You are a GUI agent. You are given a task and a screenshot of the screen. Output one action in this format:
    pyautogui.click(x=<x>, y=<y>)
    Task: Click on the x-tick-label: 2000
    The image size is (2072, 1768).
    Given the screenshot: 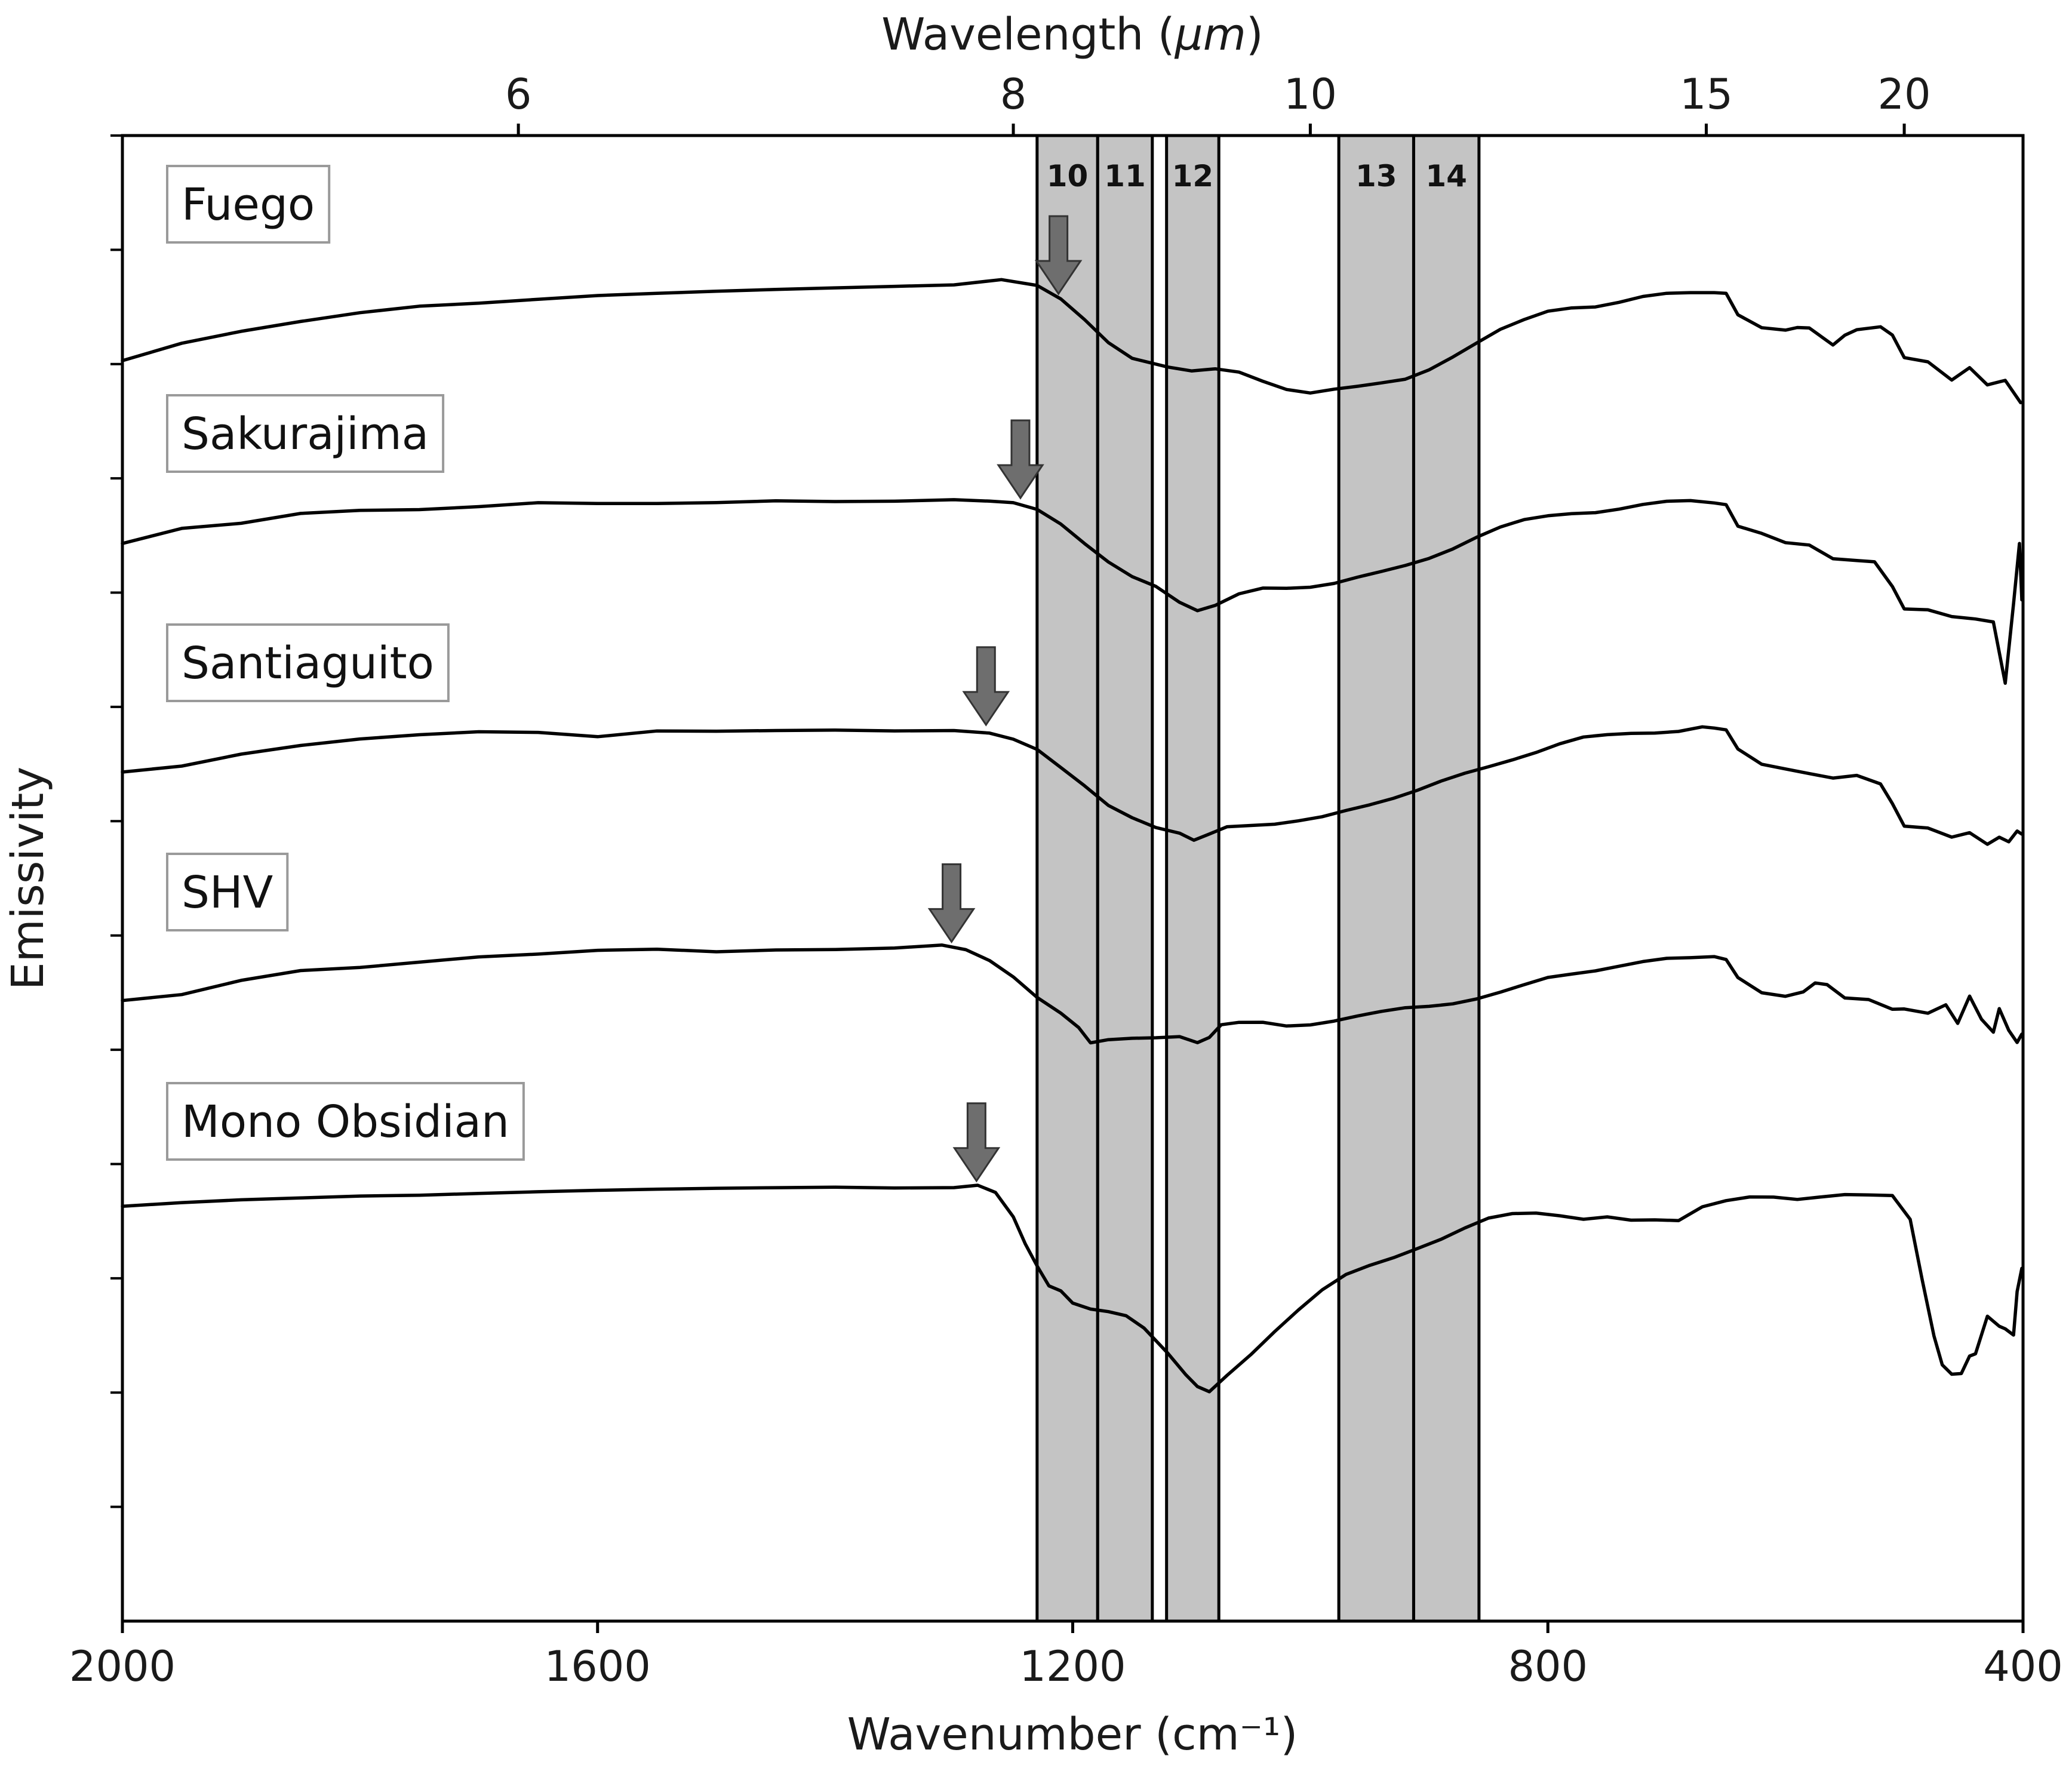 What is the action you would take?
    pyautogui.click(x=123, y=1667)
    